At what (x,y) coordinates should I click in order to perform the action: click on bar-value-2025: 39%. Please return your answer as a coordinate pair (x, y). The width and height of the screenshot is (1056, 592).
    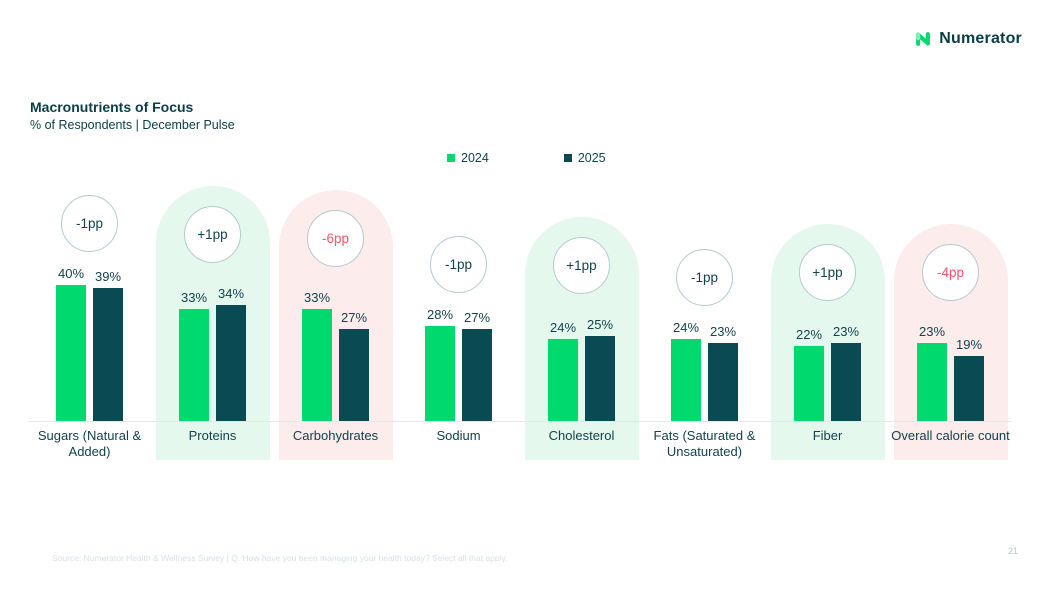
    Looking at the image, I should click on (108, 277).